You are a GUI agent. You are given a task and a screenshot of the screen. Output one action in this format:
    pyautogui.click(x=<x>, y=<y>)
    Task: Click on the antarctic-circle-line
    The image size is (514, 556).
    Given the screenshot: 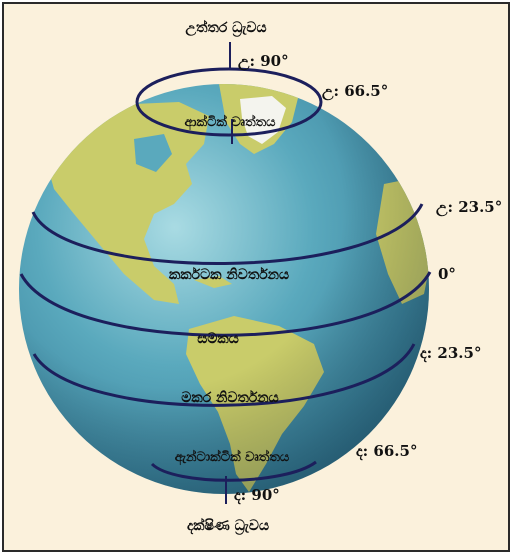 What is the action you would take?
    pyautogui.click(x=233, y=471)
    